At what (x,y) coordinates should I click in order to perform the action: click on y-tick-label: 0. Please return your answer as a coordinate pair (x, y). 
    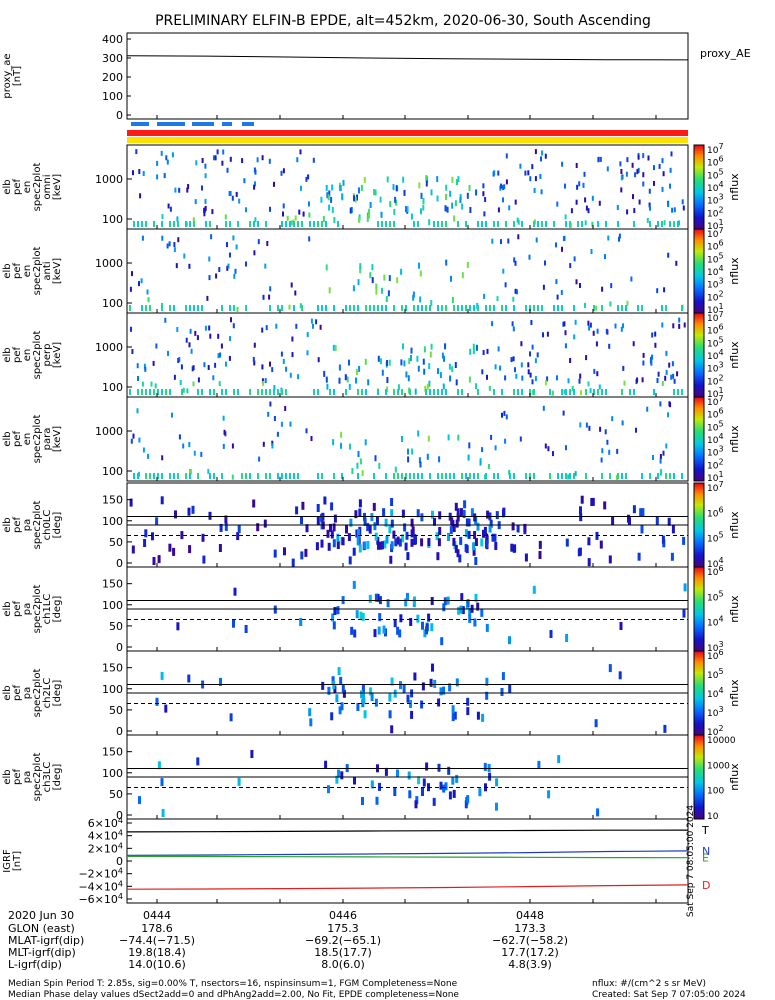
    Looking at the image, I should click on (119, 815).